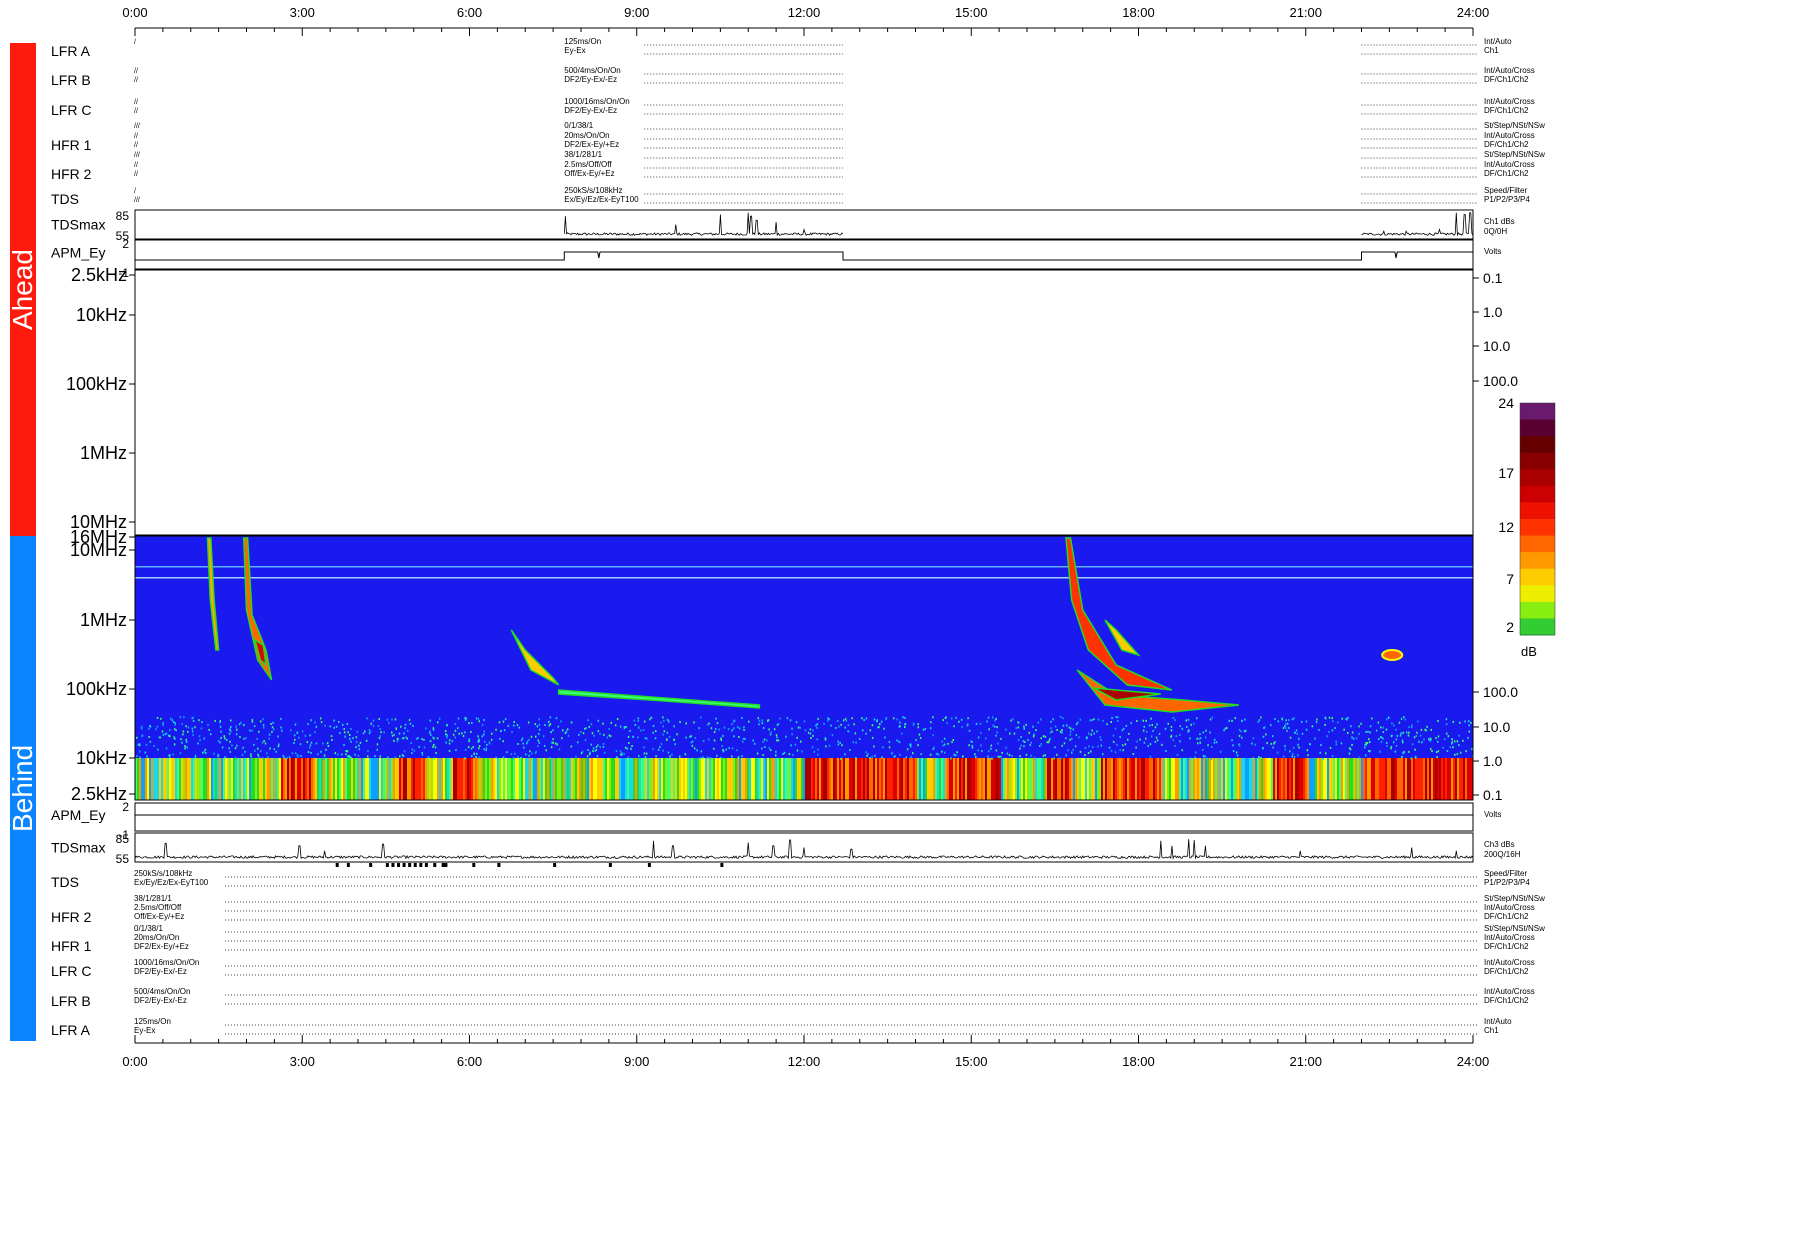 This screenshot has width=1816, height=1238. I want to click on setting-text: 500/4ms/On/On, so click(592, 70).